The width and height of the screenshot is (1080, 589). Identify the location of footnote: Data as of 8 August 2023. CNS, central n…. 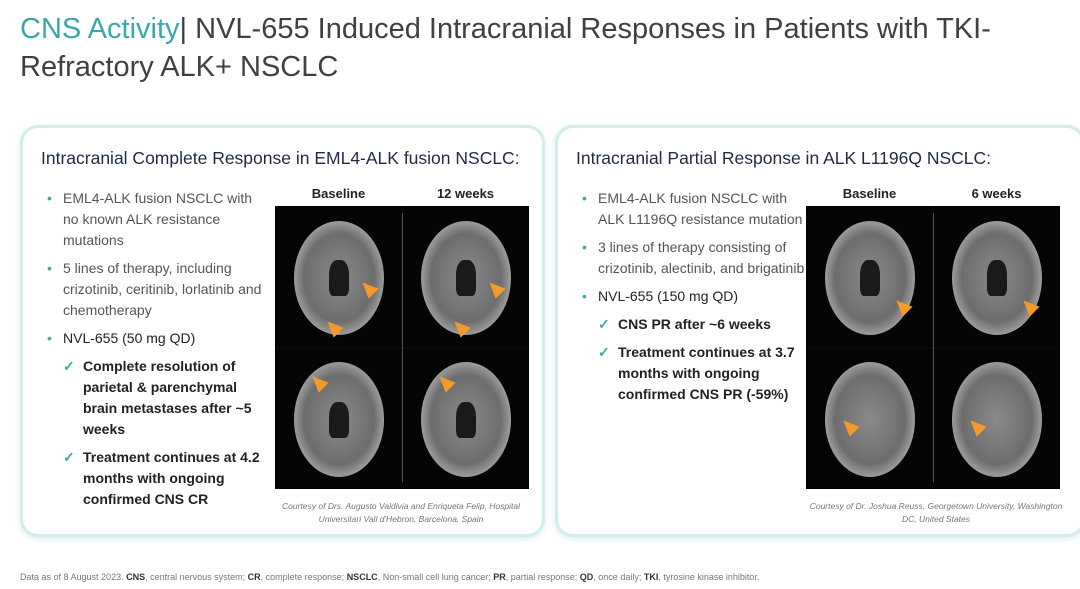
(389, 577).